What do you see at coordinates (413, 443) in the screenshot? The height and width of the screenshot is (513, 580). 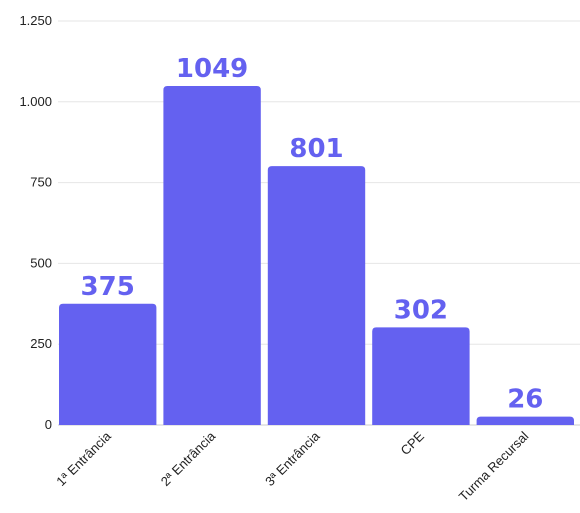 I see `x-tick-label: CPE` at bounding box center [413, 443].